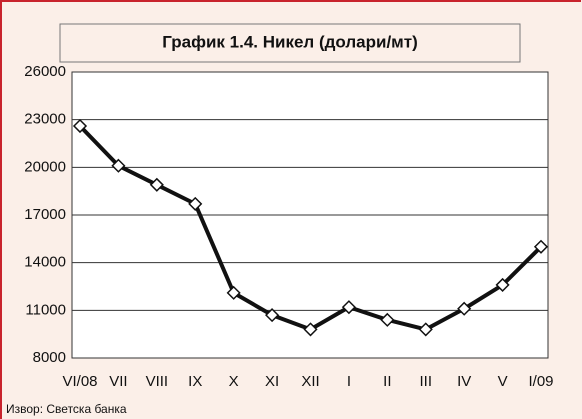 The image size is (582, 419). Describe the element at coordinates (503, 381) in the screenshot. I see `x-tick-label: V` at that location.